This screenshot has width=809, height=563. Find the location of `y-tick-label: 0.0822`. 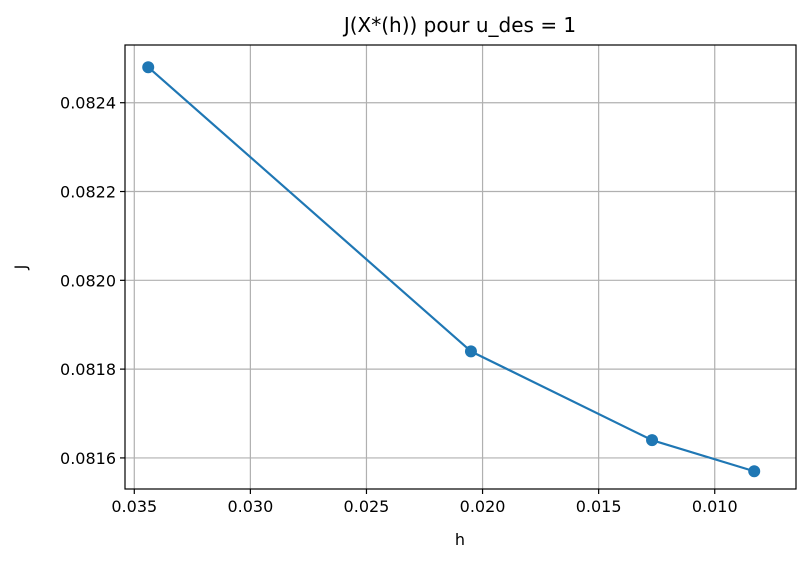

y-tick-label: 0.0822 is located at coordinates (88, 192).